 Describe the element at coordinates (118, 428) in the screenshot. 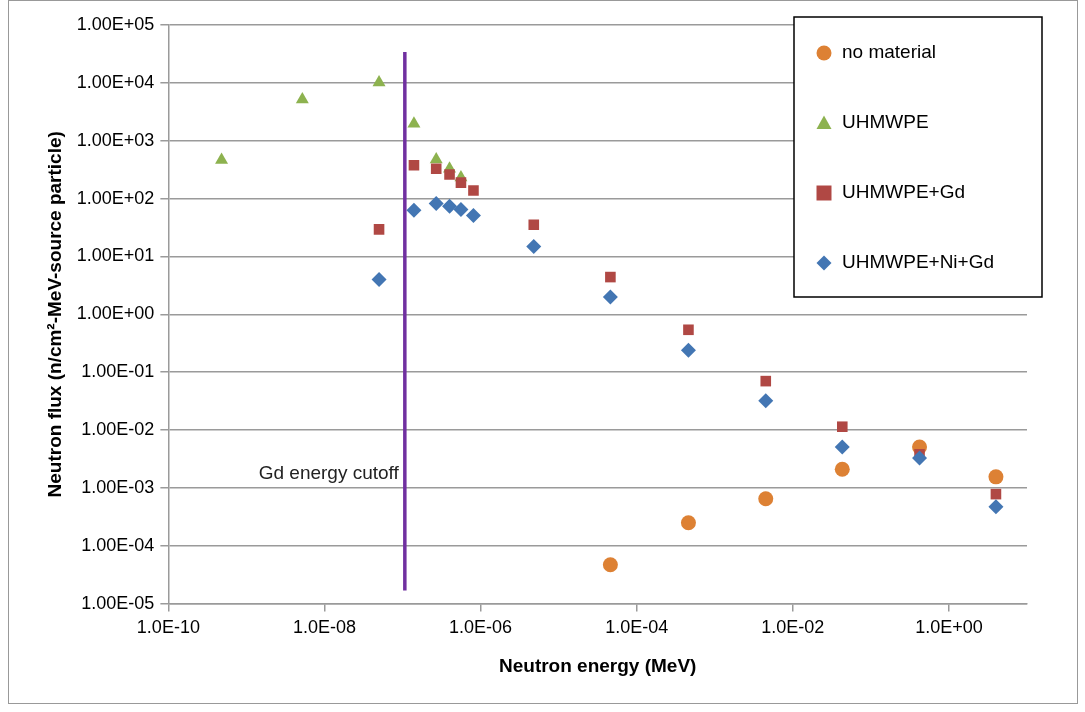

I see `y-tick-label: 1.00E-02` at that location.